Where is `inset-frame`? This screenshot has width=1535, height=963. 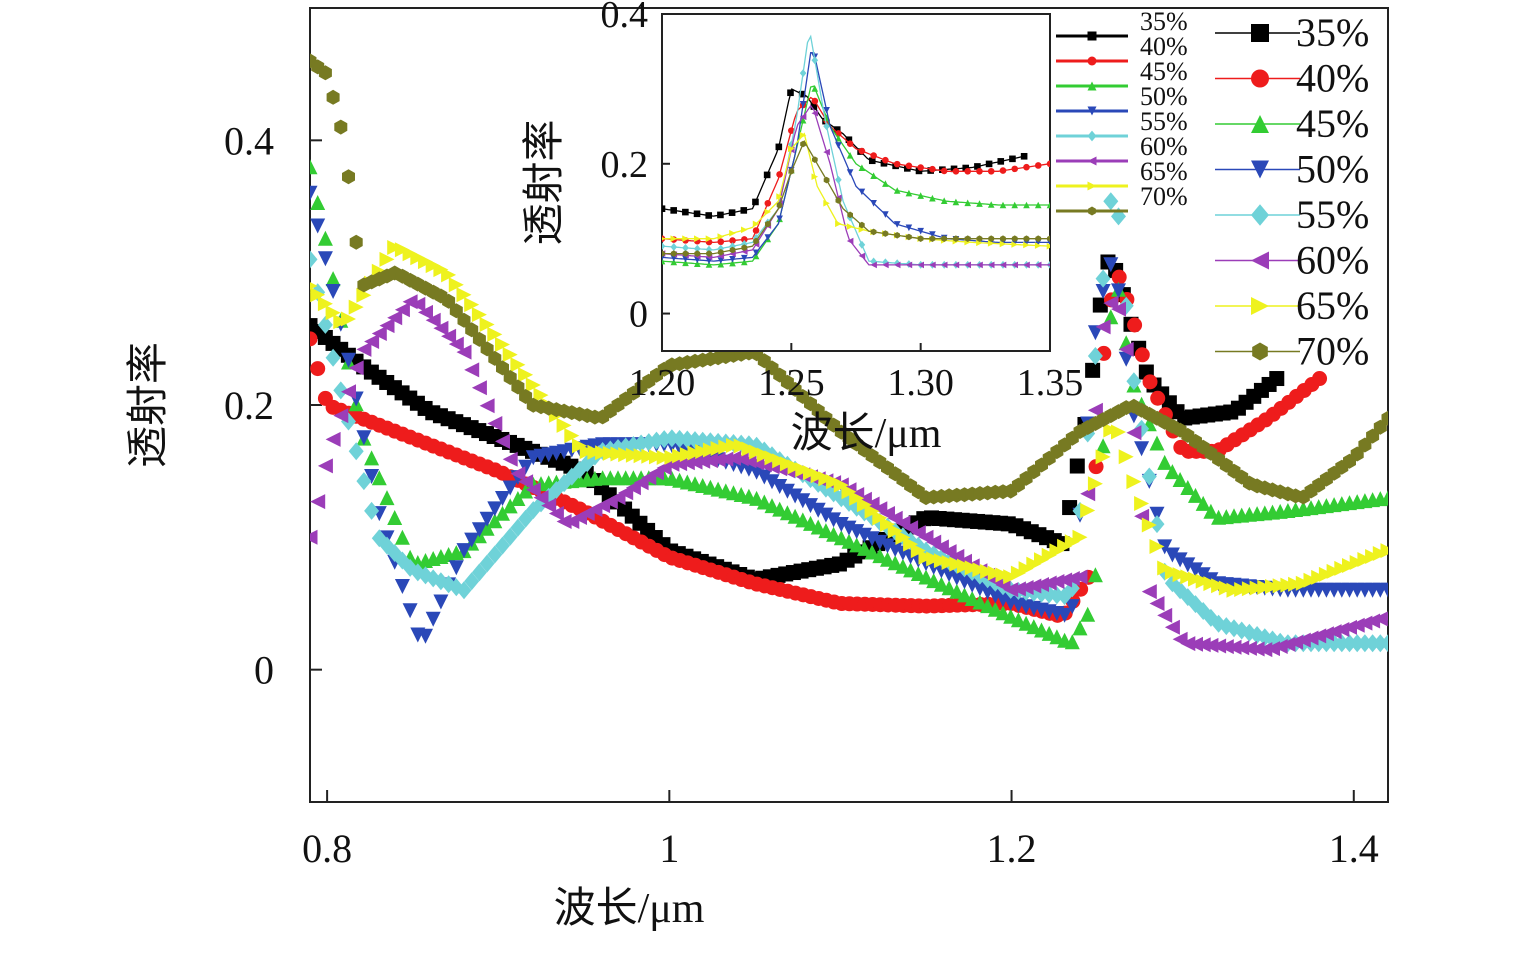
inset-frame is located at coordinates (856, 182).